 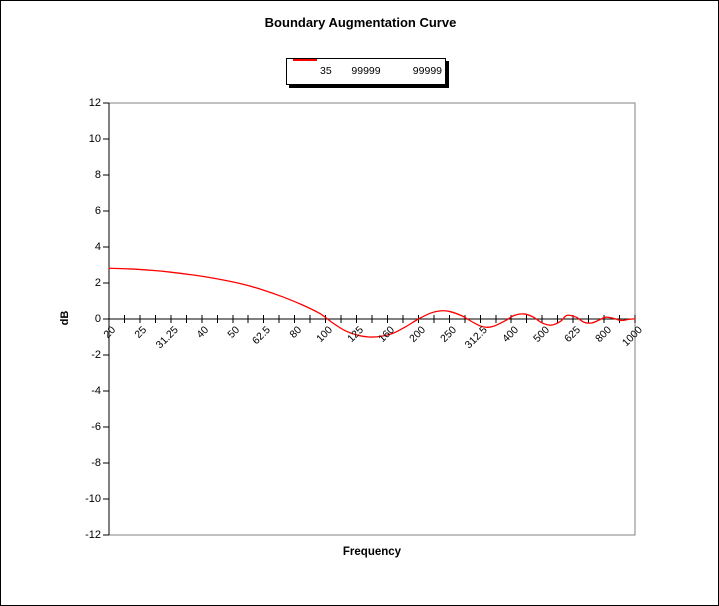 I want to click on series-line, so click(x=372, y=302).